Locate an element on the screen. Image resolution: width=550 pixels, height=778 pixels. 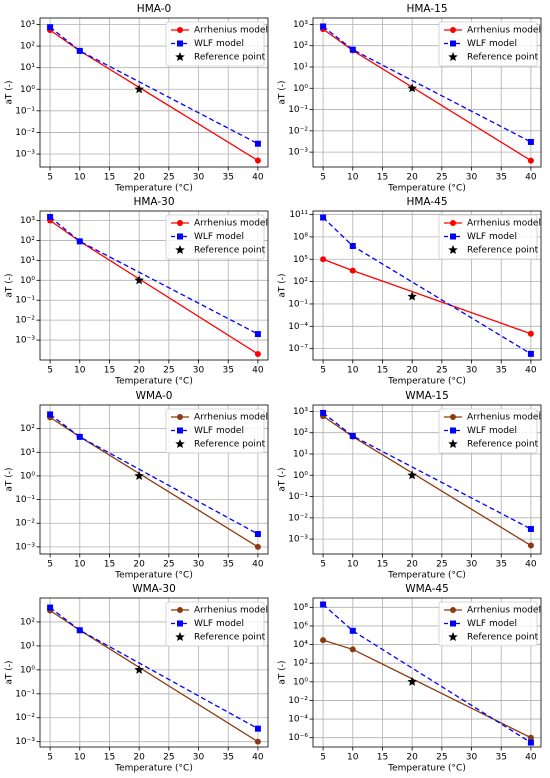
y-tick-label: 10⁸ is located at coordinates (300, 608).